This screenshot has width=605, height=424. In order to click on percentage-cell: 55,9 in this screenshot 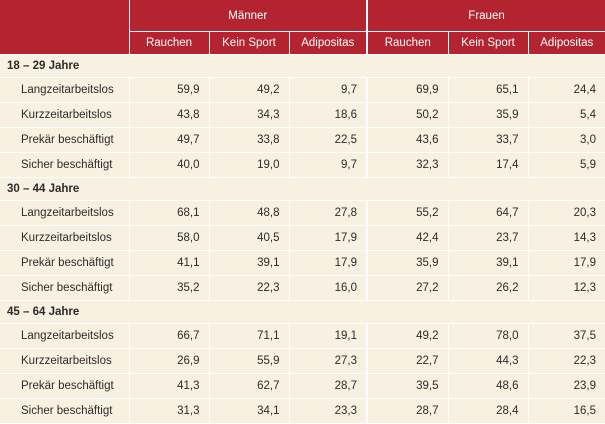, I will do `click(248, 361)`.